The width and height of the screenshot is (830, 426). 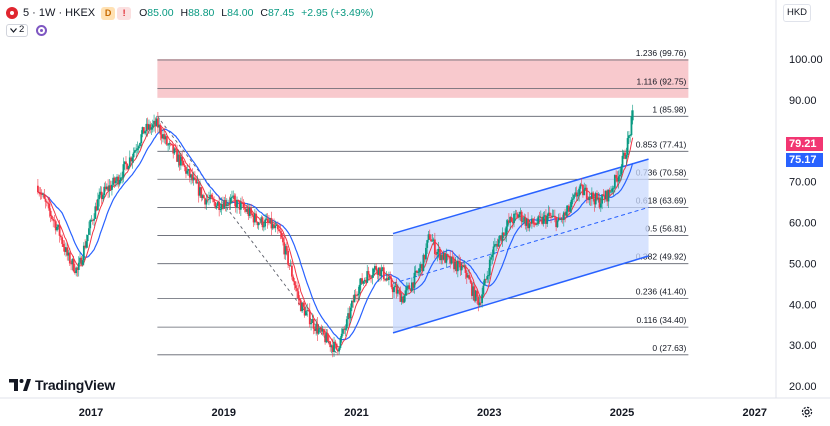 What do you see at coordinates (108, 13) in the screenshot?
I see `delayed-badge: D` at bounding box center [108, 13].